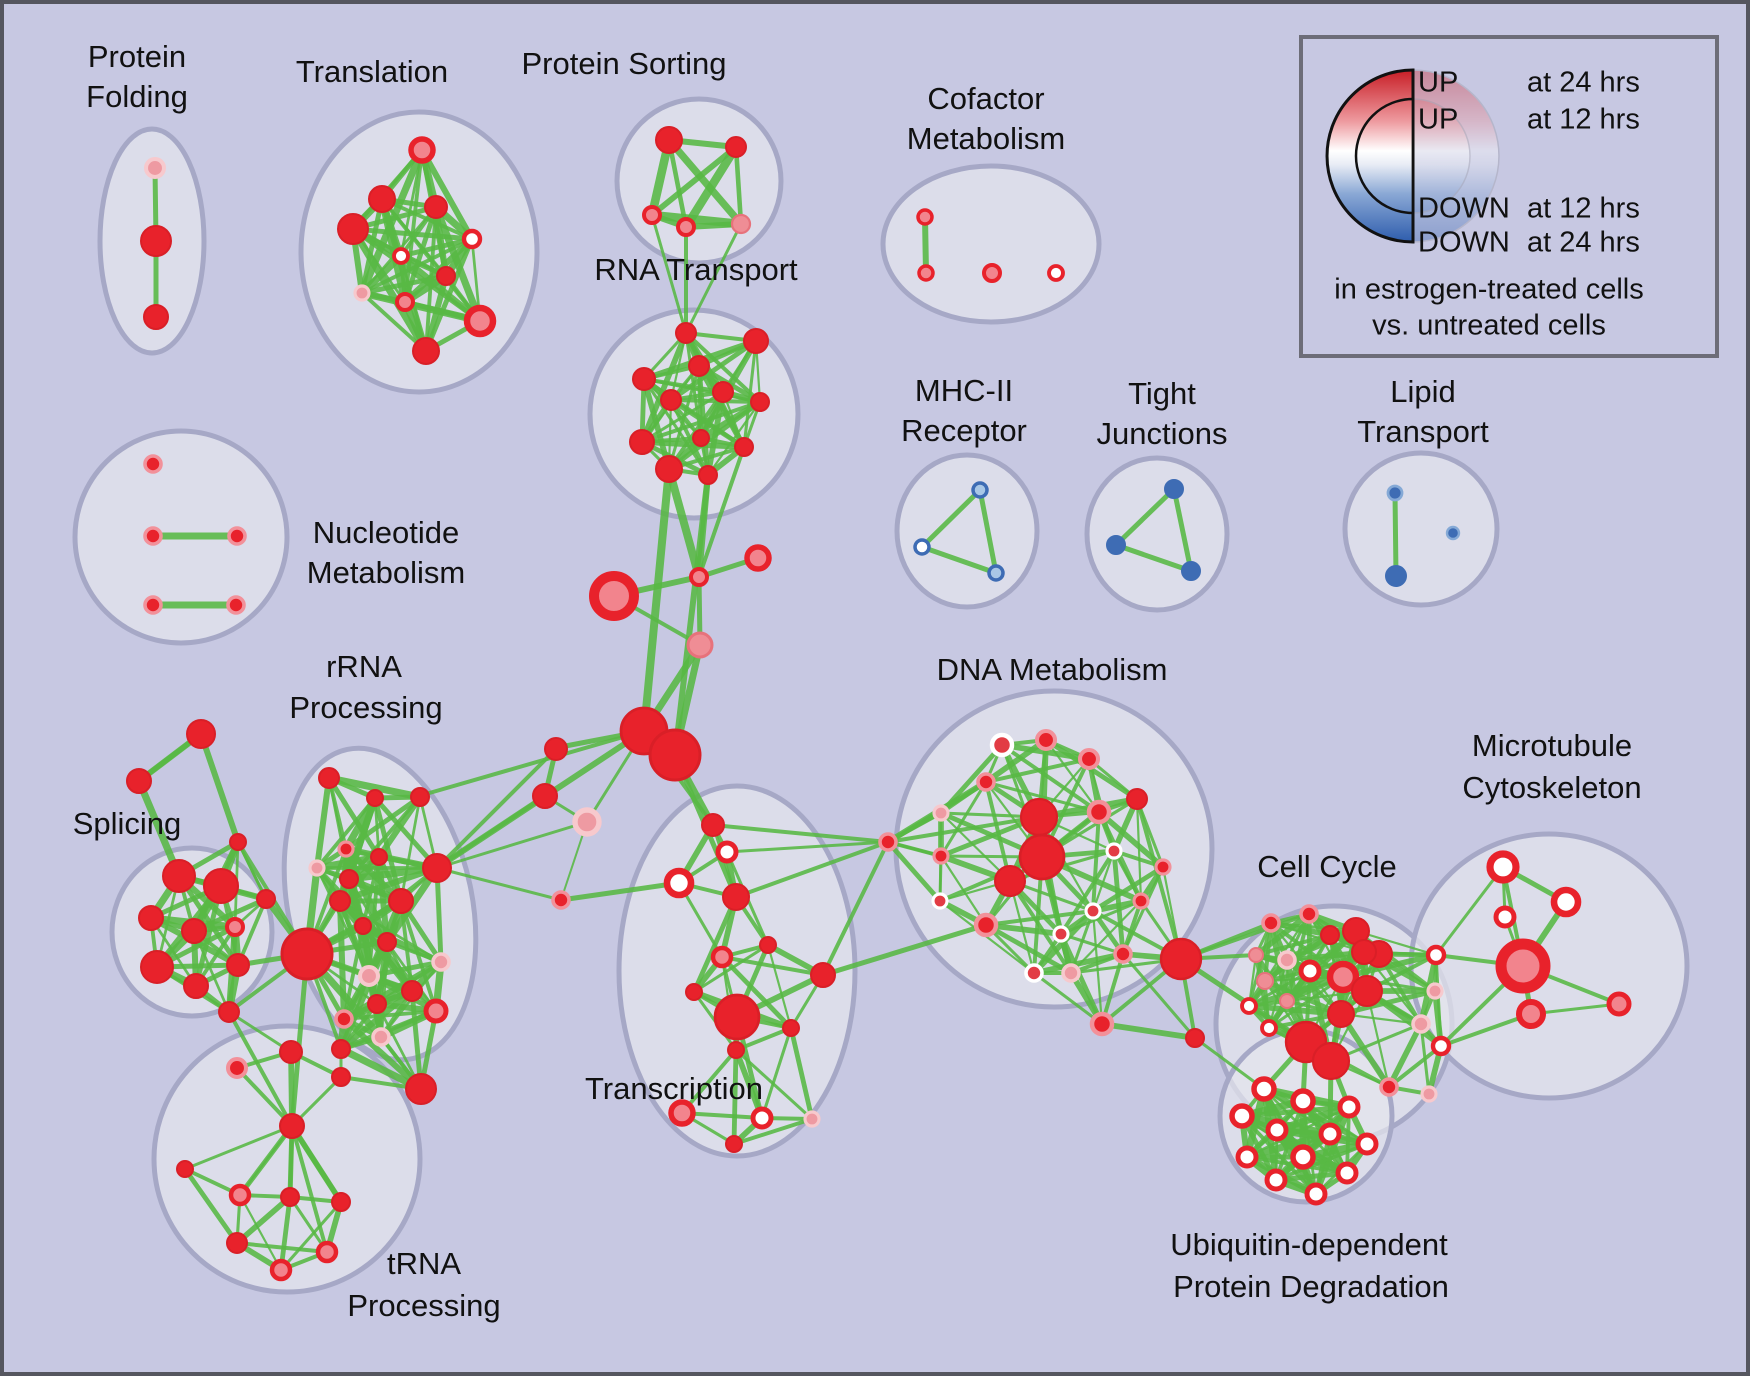  I want to click on cluster-label-tight-junctions-0: Tight, so click(1162, 393).